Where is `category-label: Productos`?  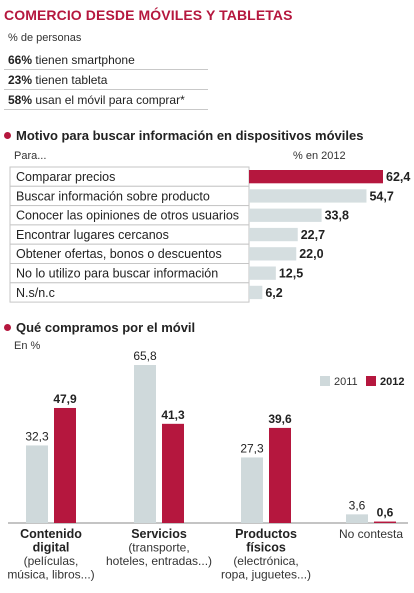
category-label: Productos is located at coordinates (266, 534).